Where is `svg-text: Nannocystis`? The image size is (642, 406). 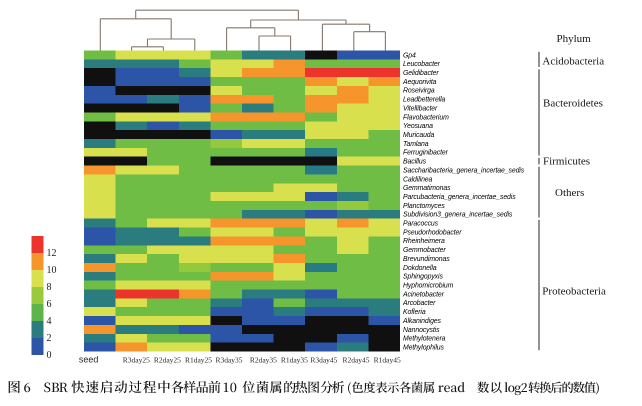
svg-text: Nannocystis is located at coordinates (421, 330).